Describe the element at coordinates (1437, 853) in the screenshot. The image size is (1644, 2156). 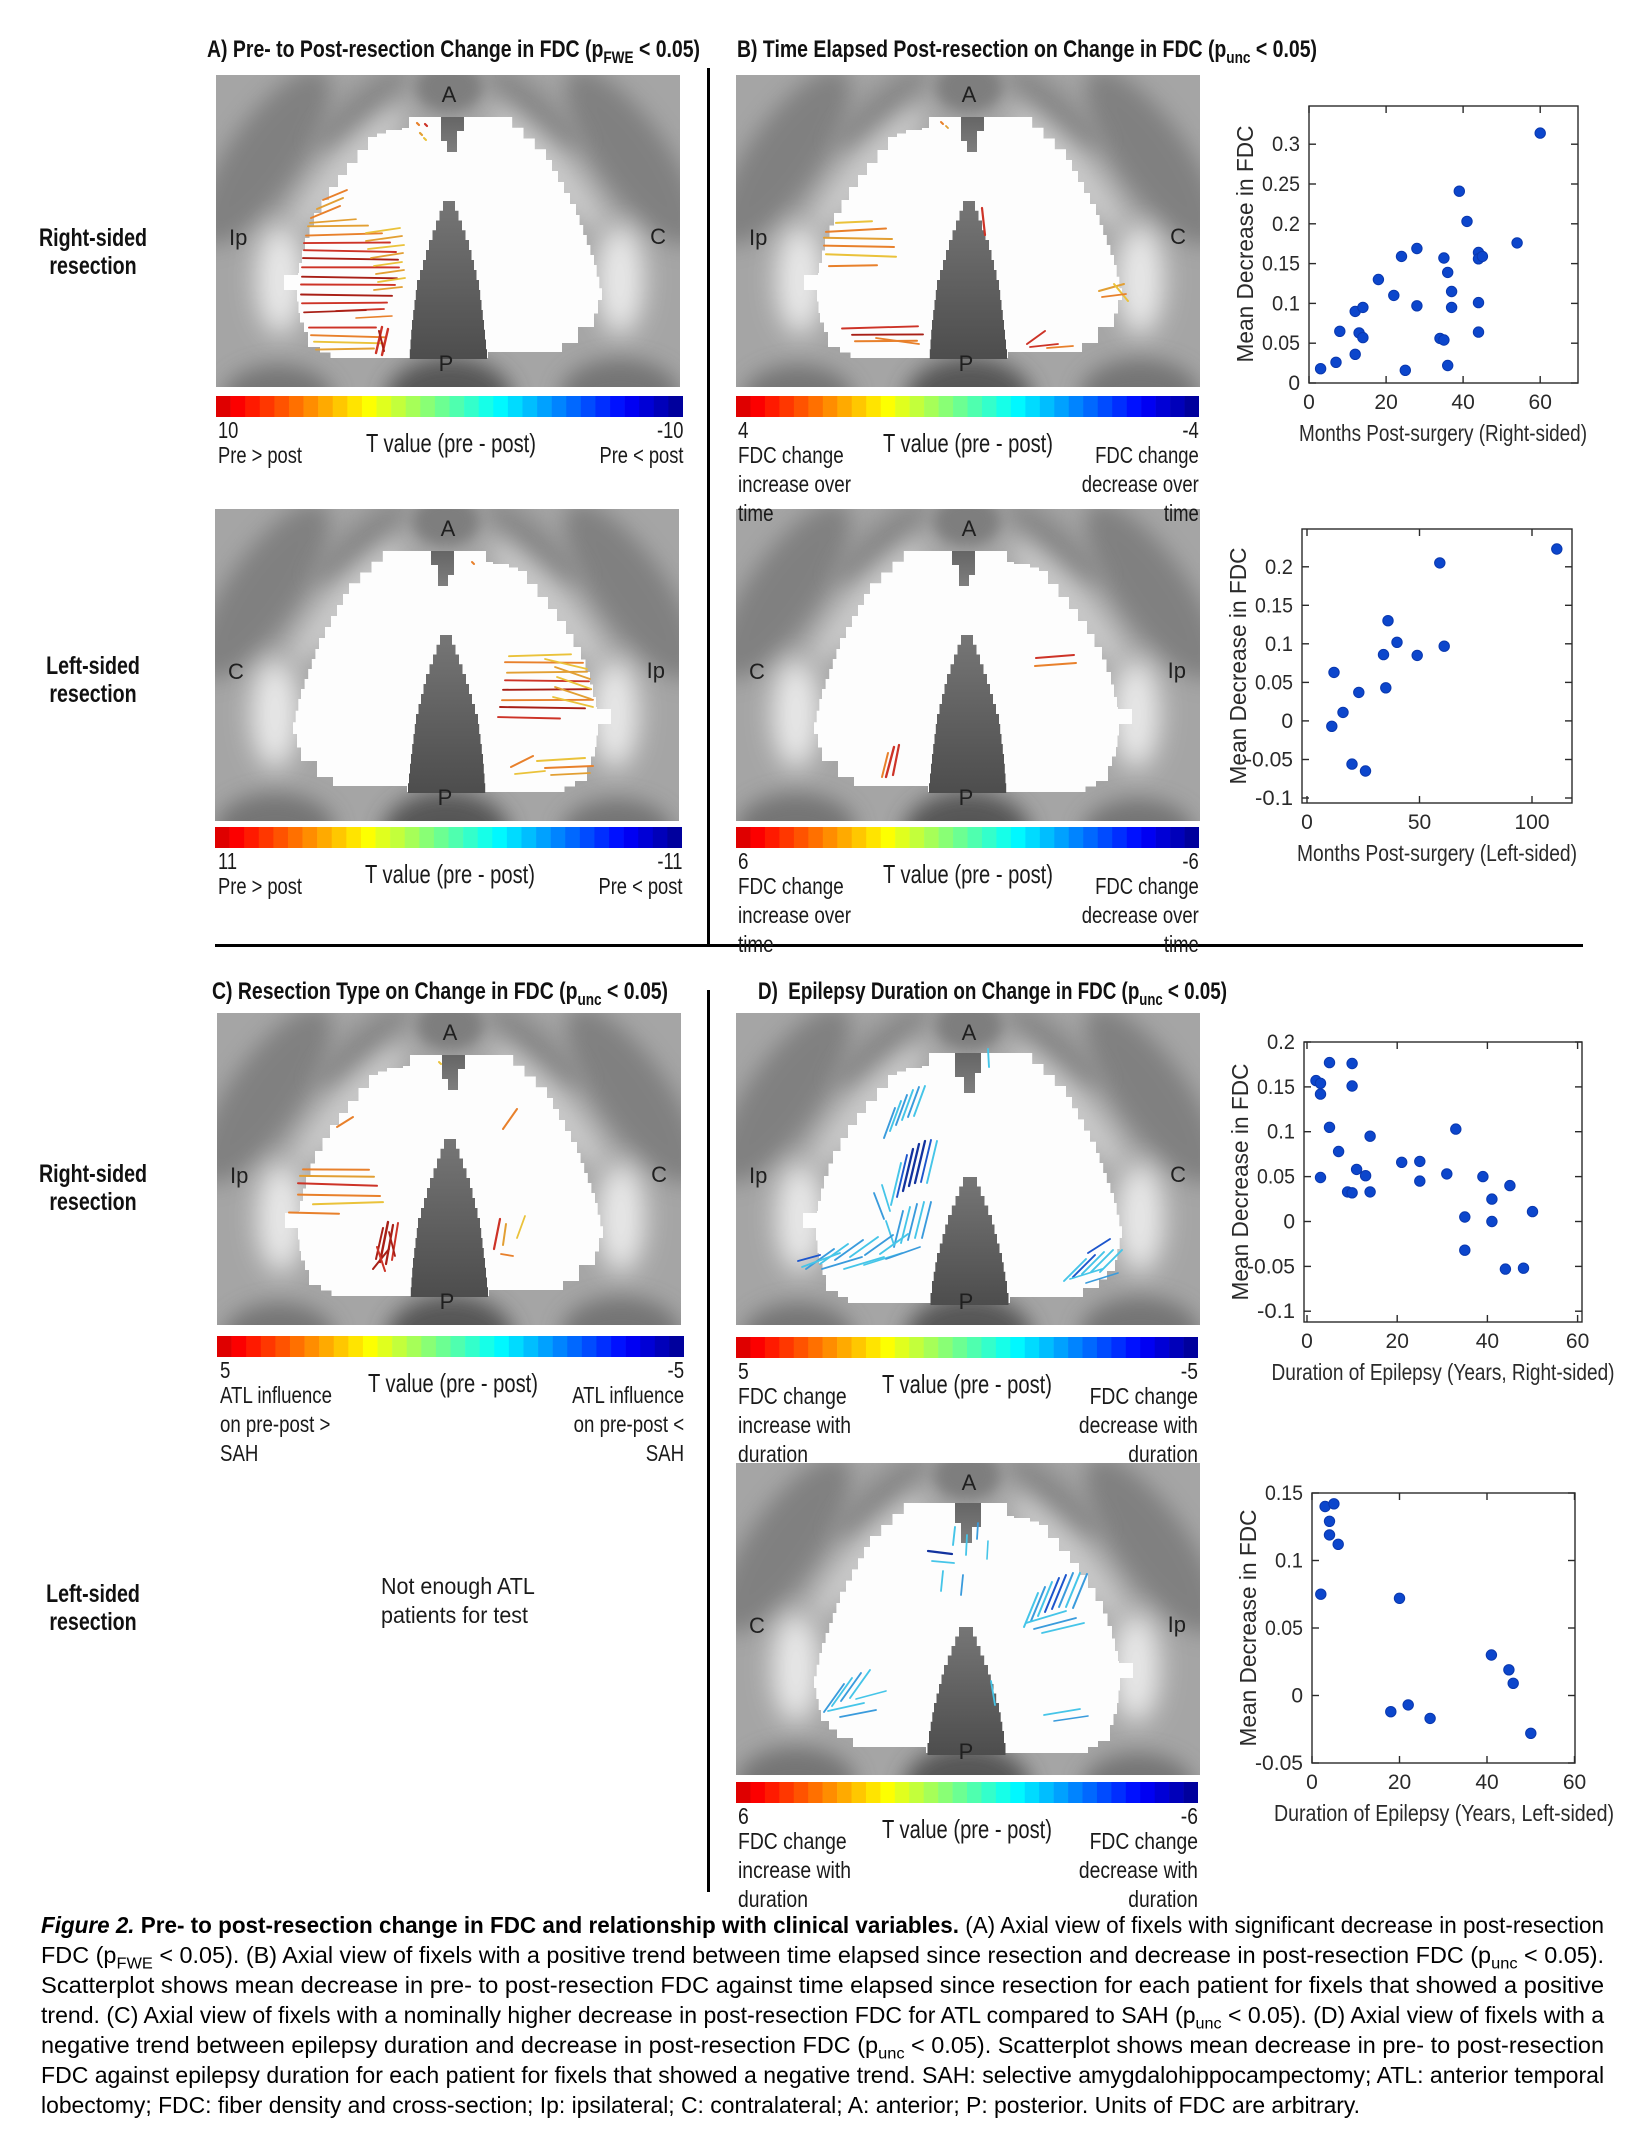
I see `svg-text:Months Post-surgery (Left-side: Months Post-surgery (Left-sided)` at that location.